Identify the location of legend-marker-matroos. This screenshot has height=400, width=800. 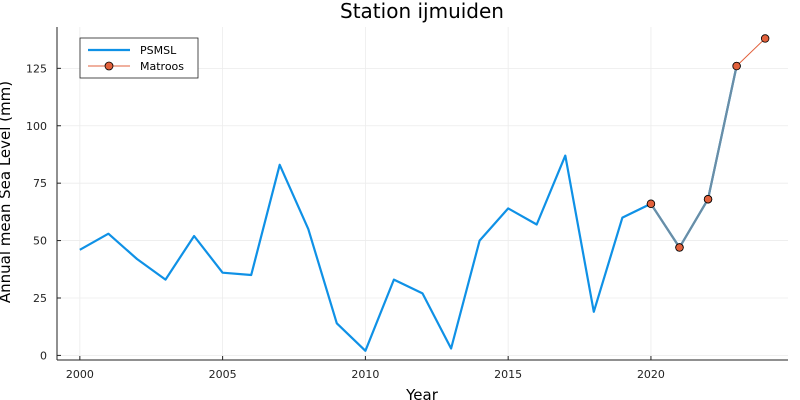
(109, 66).